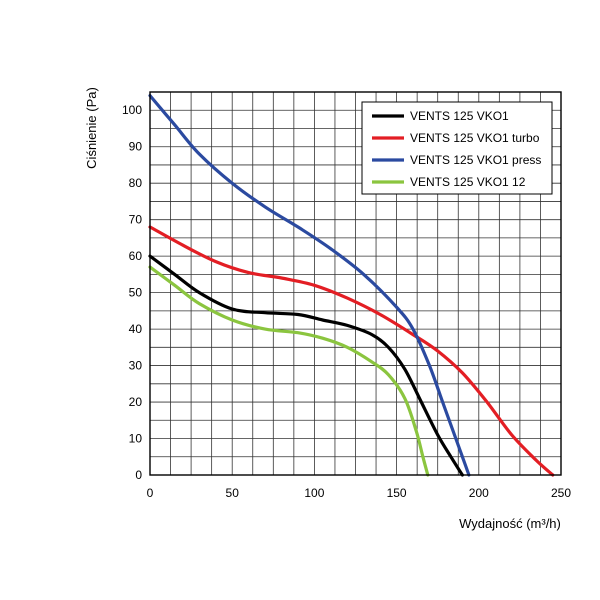 This screenshot has height=600, width=600. What do you see at coordinates (91, 128) in the screenshot?
I see `y-axis-title: Ciśnienie (Pa)` at bounding box center [91, 128].